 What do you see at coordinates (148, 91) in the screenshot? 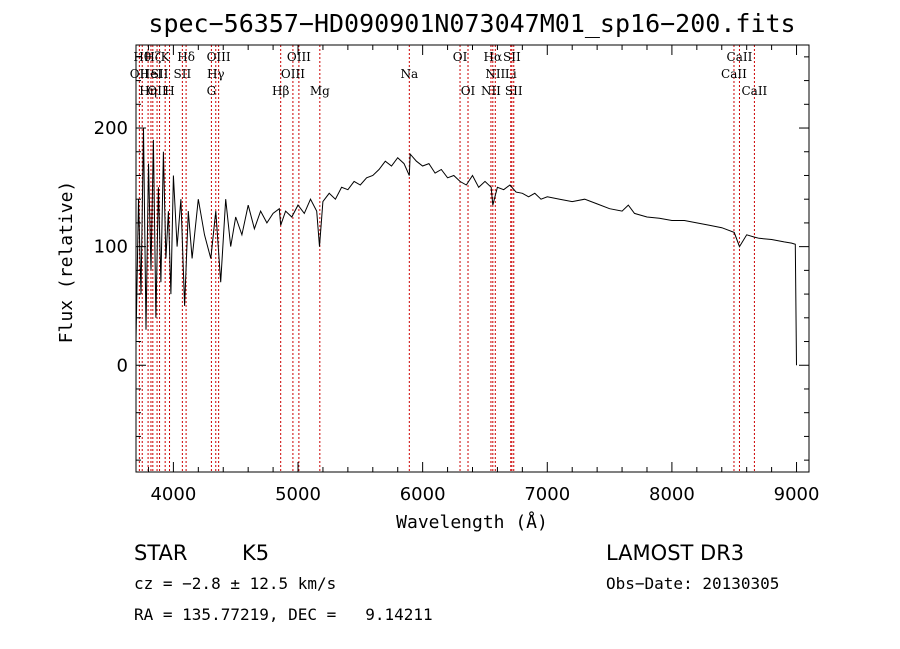
I see `spectral-line-label: Hη` at bounding box center [148, 91].